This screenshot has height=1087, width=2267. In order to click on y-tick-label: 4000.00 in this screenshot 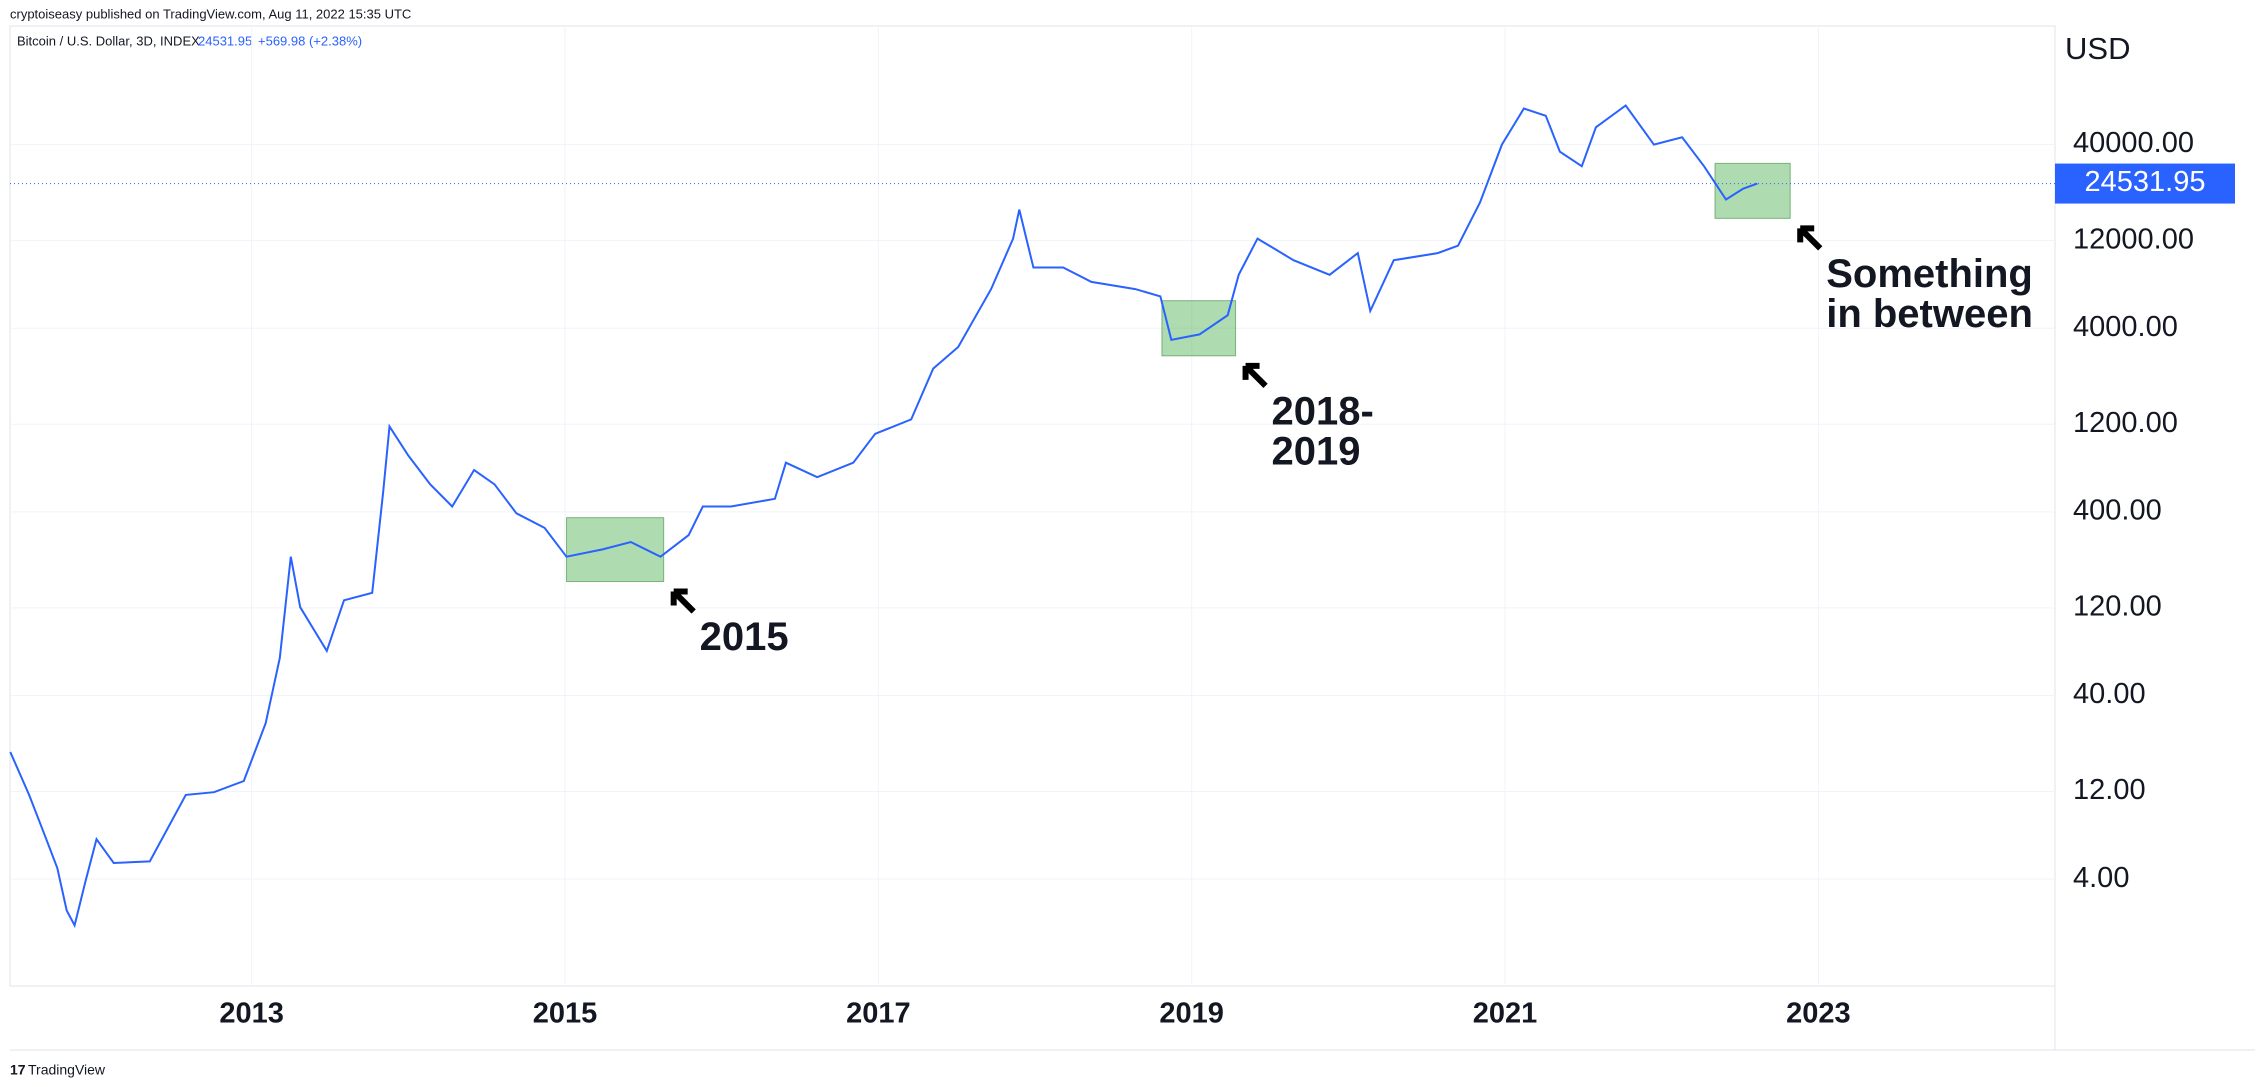, I will do `click(2125, 327)`.